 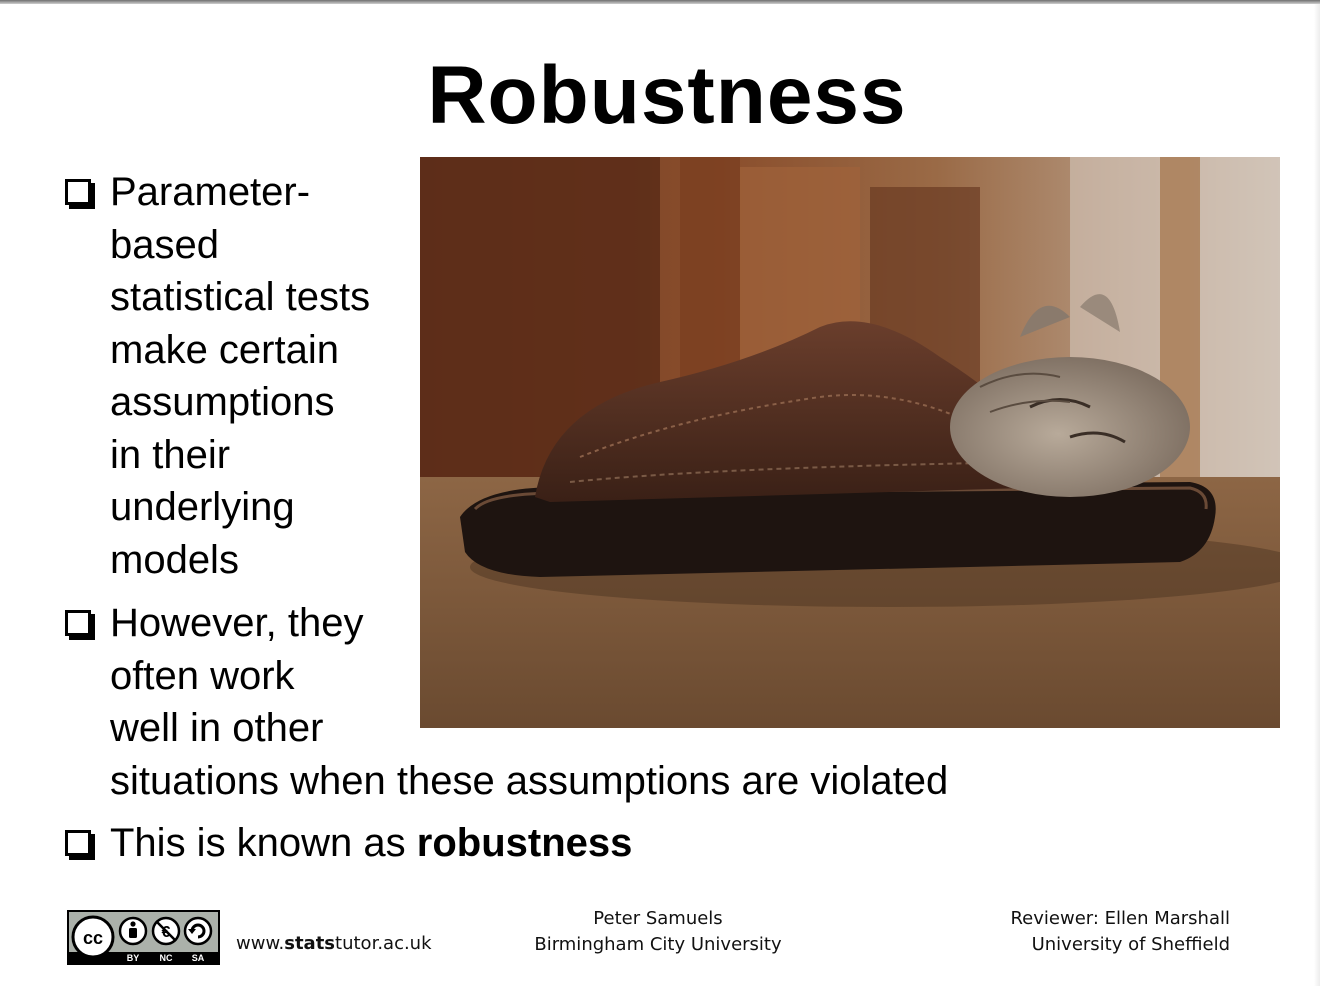 I want to click on bullet-line: assumptions, so click(x=222, y=402).